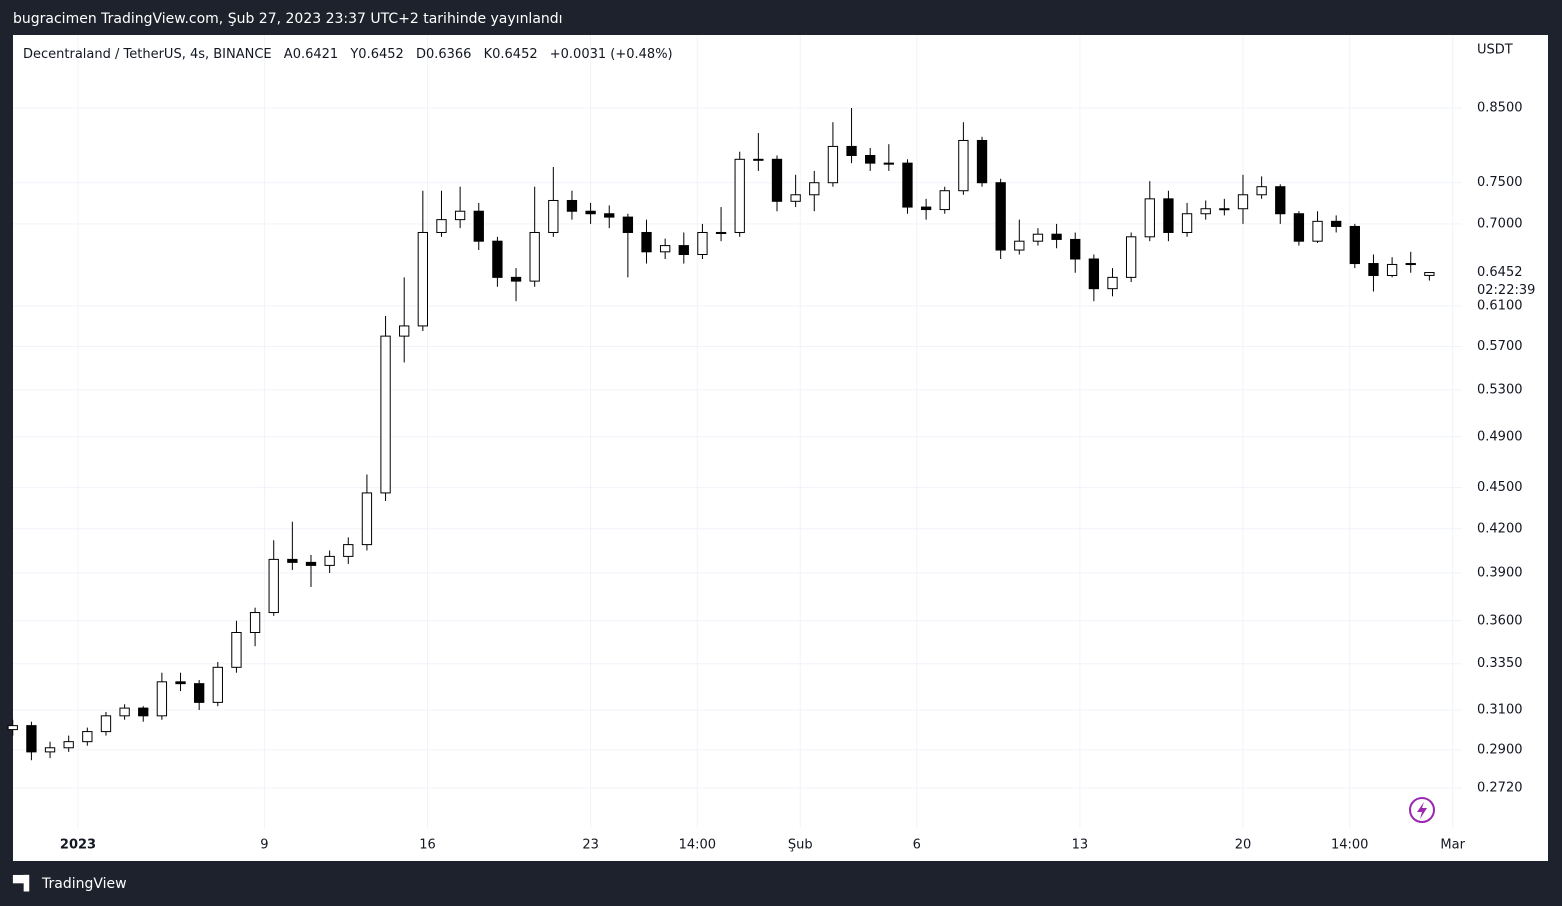 This screenshot has width=1562, height=906. Describe the element at coordinates (1243, 845) in the screenshot. I see `x-tick-label: 20` at that location.